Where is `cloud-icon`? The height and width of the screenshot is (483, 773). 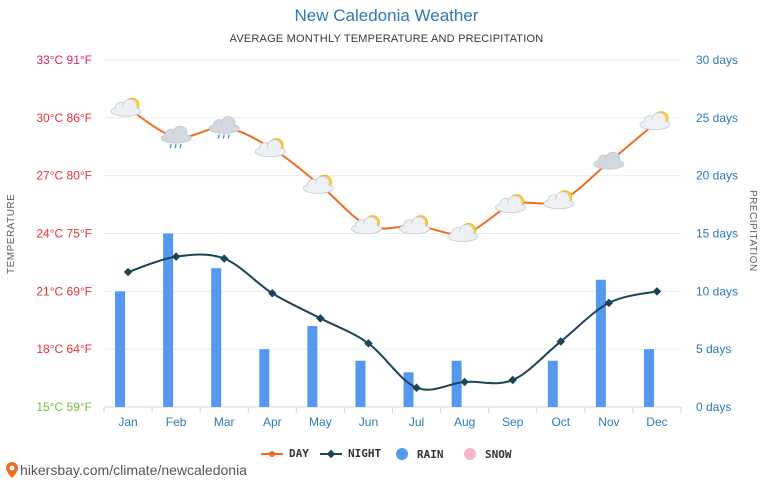 cloud-icon is located at coordinates (609, 160).